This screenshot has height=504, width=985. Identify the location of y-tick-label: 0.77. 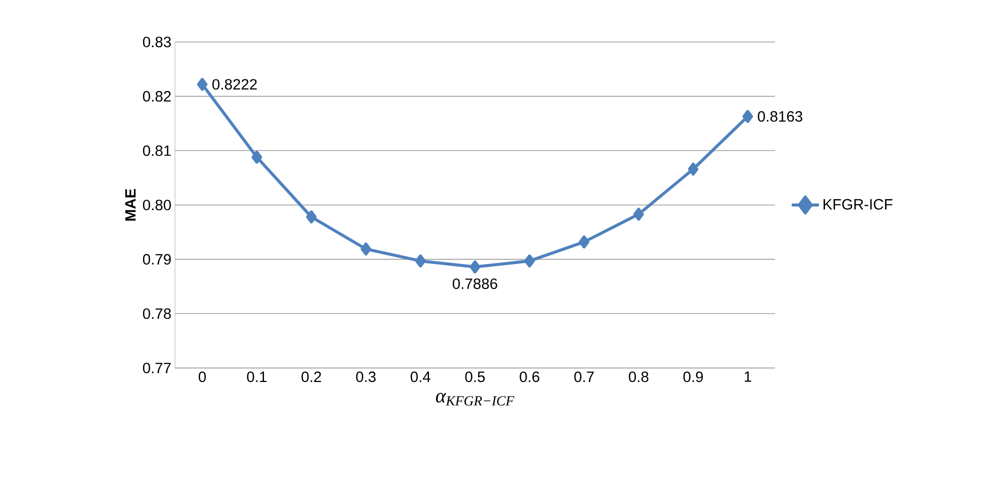
(156, 368).